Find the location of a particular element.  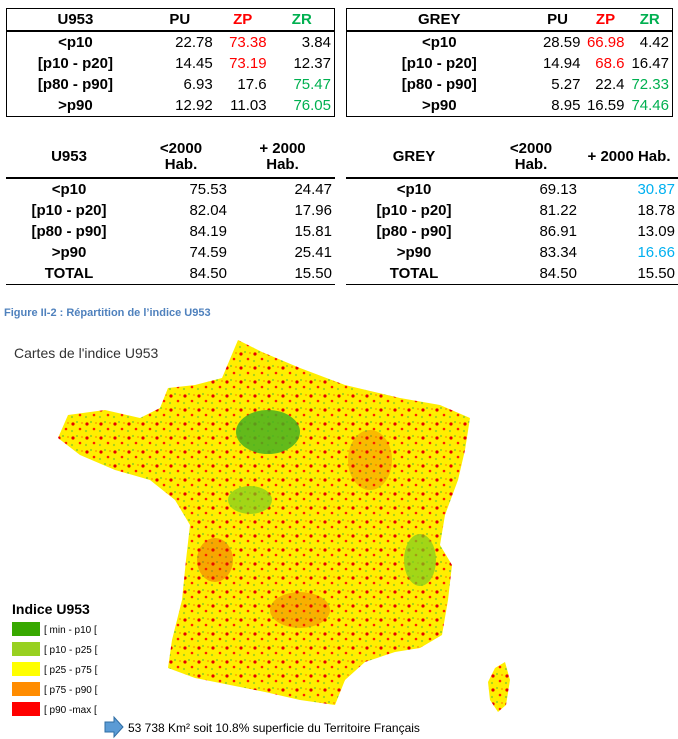

table-row: [p10 - p20] 14.45 73.19 12.37 is located at coordinates (171, 63).